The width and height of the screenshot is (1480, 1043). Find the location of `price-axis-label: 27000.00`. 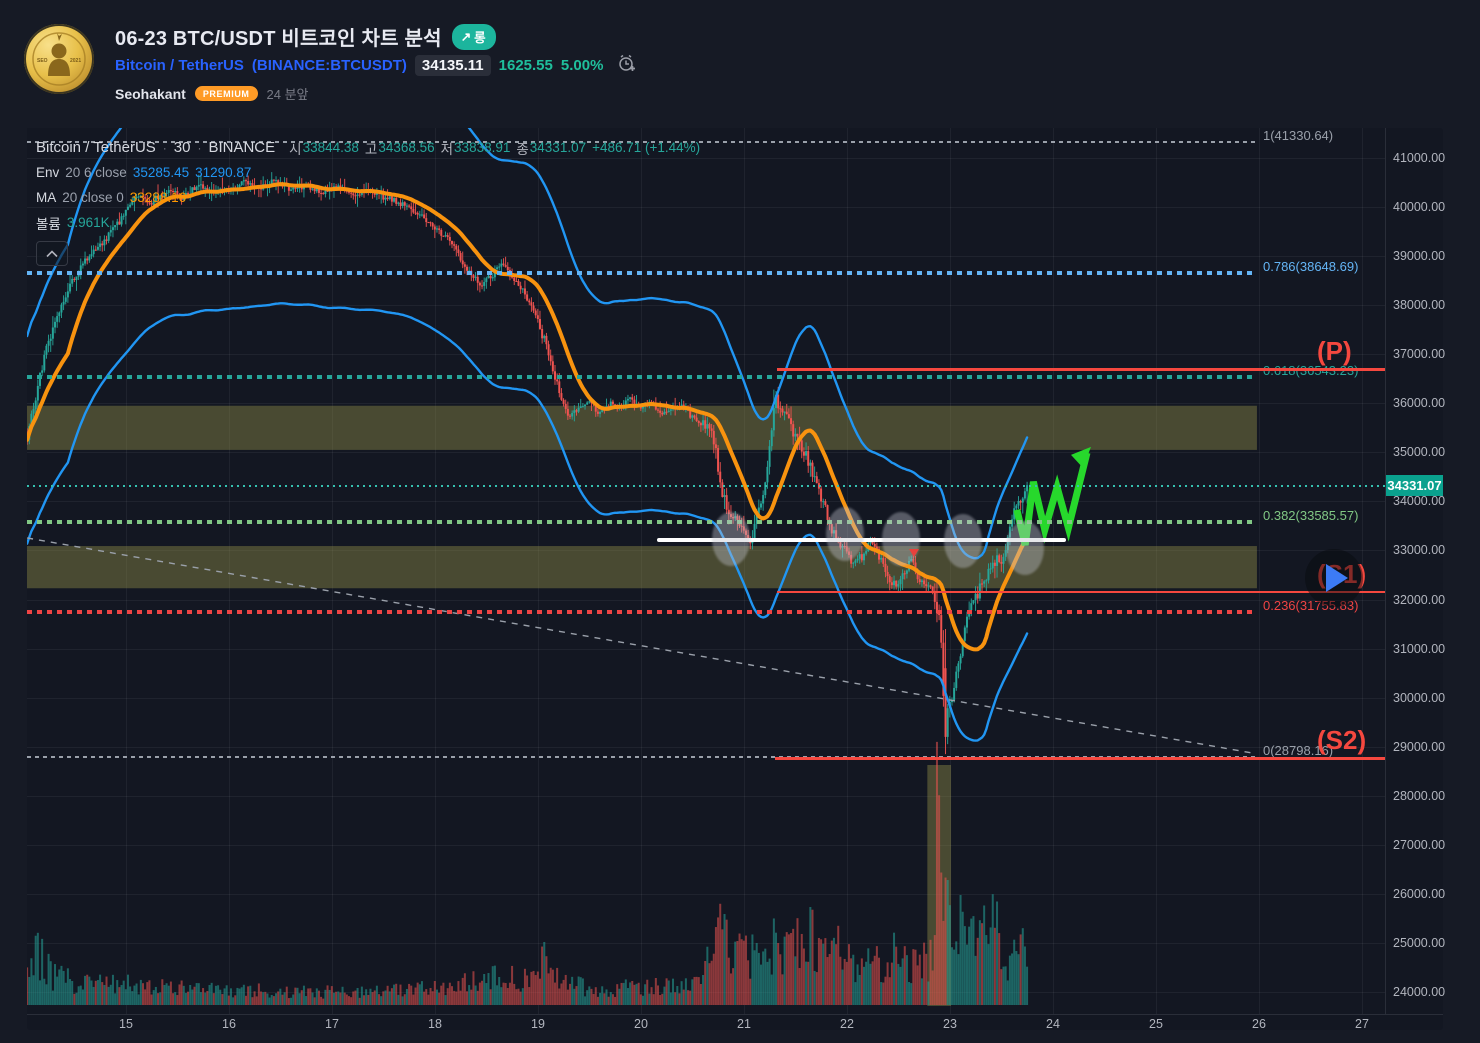

price-axis-label: 27000.00 is located at coordinates (1419, 844).